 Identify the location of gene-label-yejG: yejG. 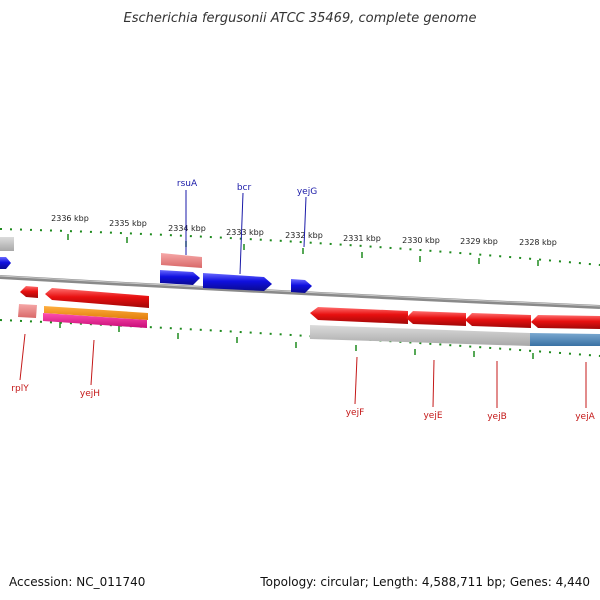
(307, 192).